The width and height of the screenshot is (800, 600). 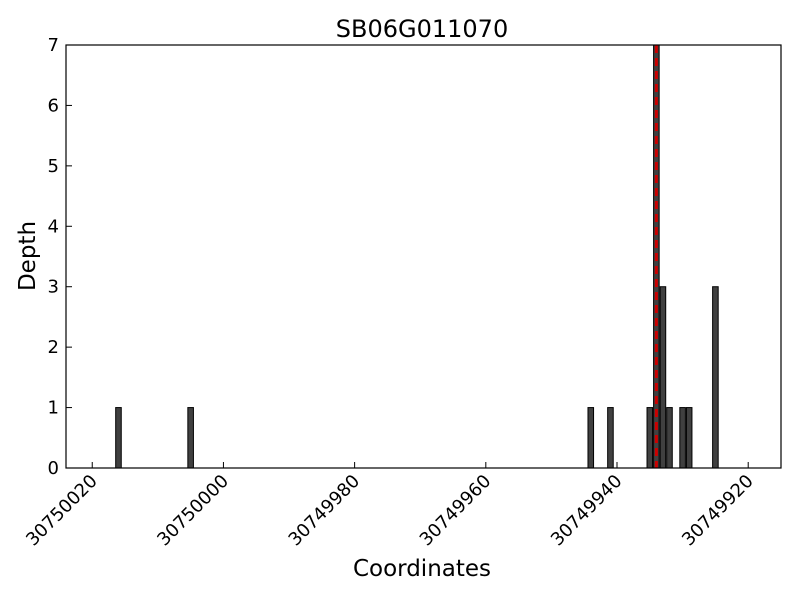 What do you see at coordinates (28, 256) in the screenshot?
I see `y-axis-label: Depth` at bounding box center [28, 256].